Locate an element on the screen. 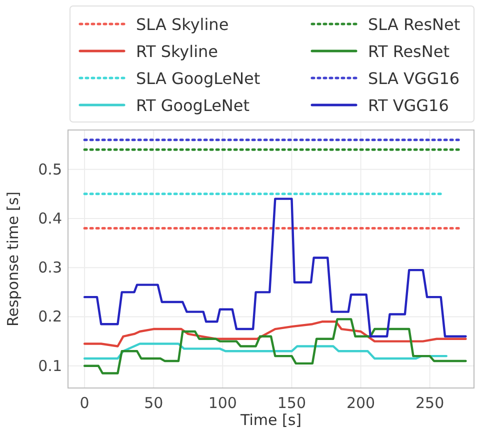 This screenshot has width=478, height=430. y-tick-label: 0.5 is located at coordinates (50, 169).